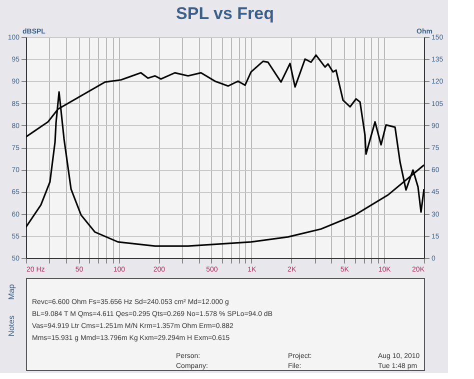  Describe the element at coordinates (225, 13) in the screenshot. I see `chart-title: SPL vs Freq` at that location.